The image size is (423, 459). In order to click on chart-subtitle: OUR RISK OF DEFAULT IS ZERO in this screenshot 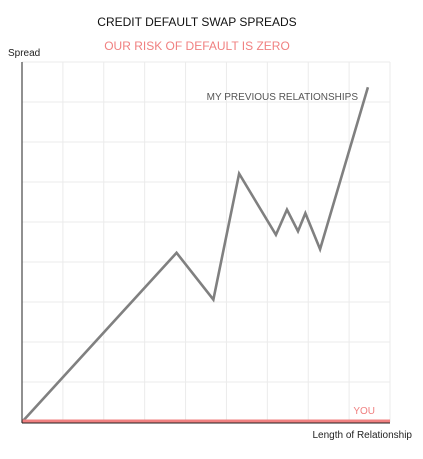, I will do `click(197, 46)`.